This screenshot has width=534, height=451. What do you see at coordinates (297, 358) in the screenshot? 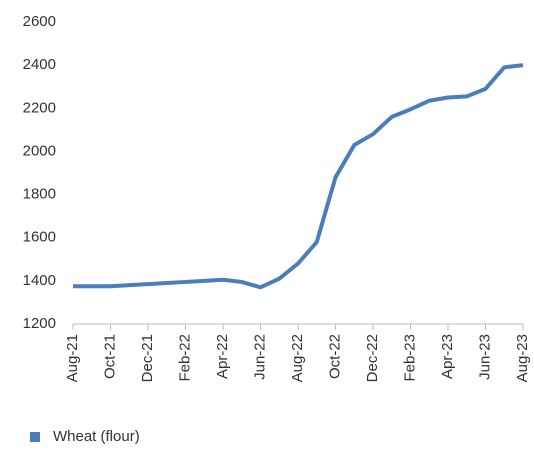
I see `x-tick-label: Aug-22` at bounding box center [297, 358].